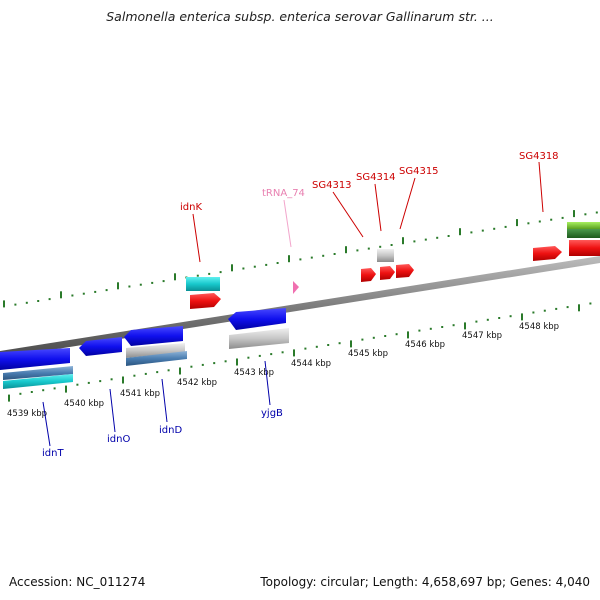 This screenshot has height=600, width=600. What do you see at coordinates (584, 248) in the screenshot?
I see `gene-edge-red` at bounding box center [584, 248].